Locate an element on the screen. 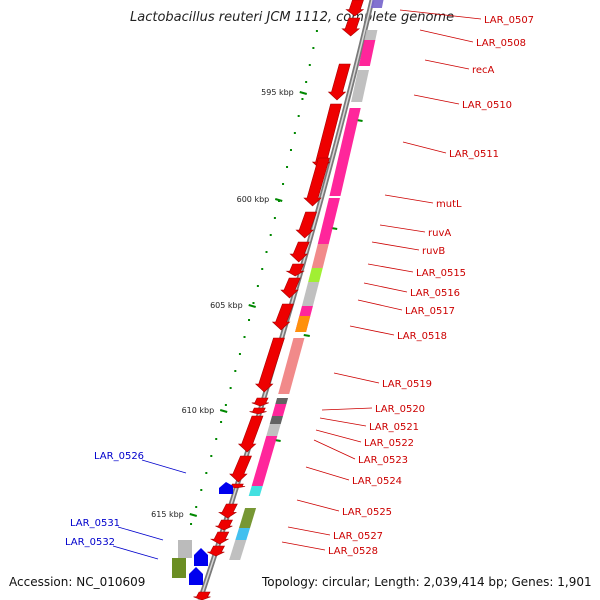 This screenshot has width=600, height=600. gene-label: LAR_0520 is located at coordinates (400, 409).